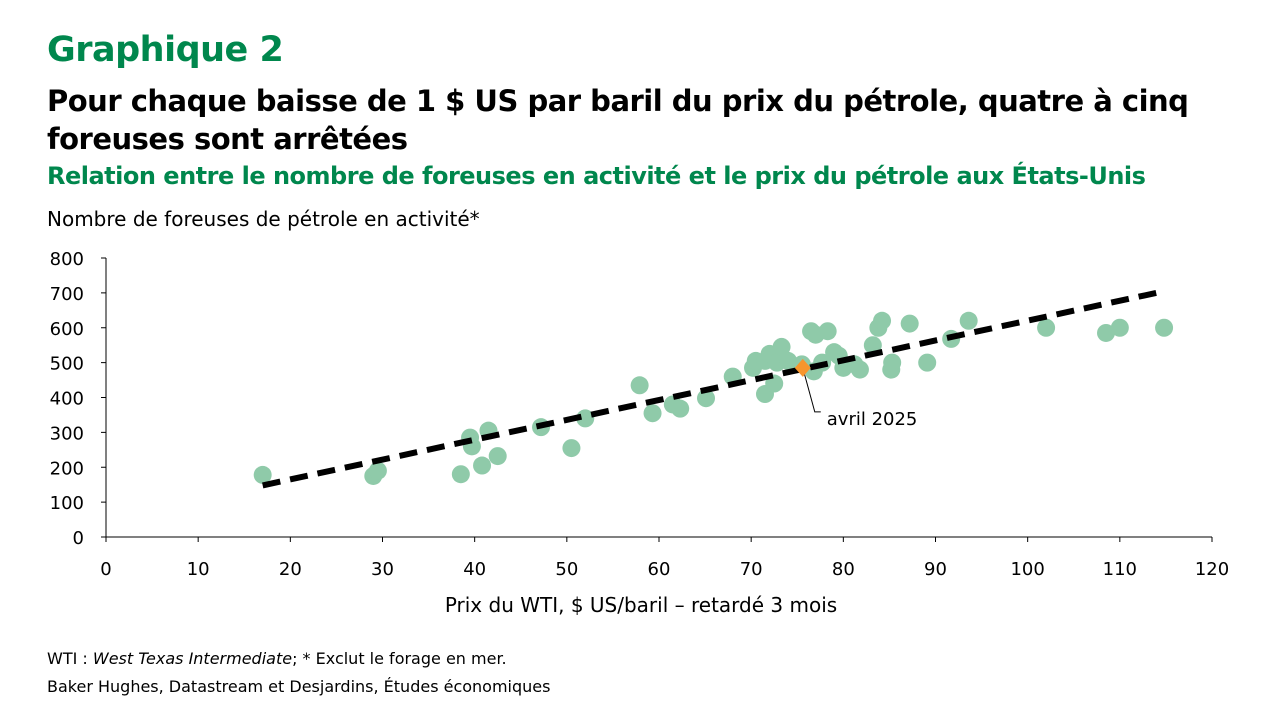 This screenshot has width=1280, height=720. Describe the element at coordinates (566, 569) in the screenshot. I see `x-tick-label: 50` at that location.